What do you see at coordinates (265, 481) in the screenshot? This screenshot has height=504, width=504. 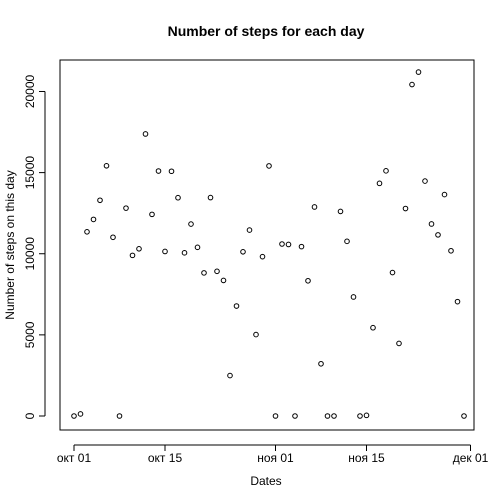 I see `x-axis-label: Dates` at bounding box center [265, 481].